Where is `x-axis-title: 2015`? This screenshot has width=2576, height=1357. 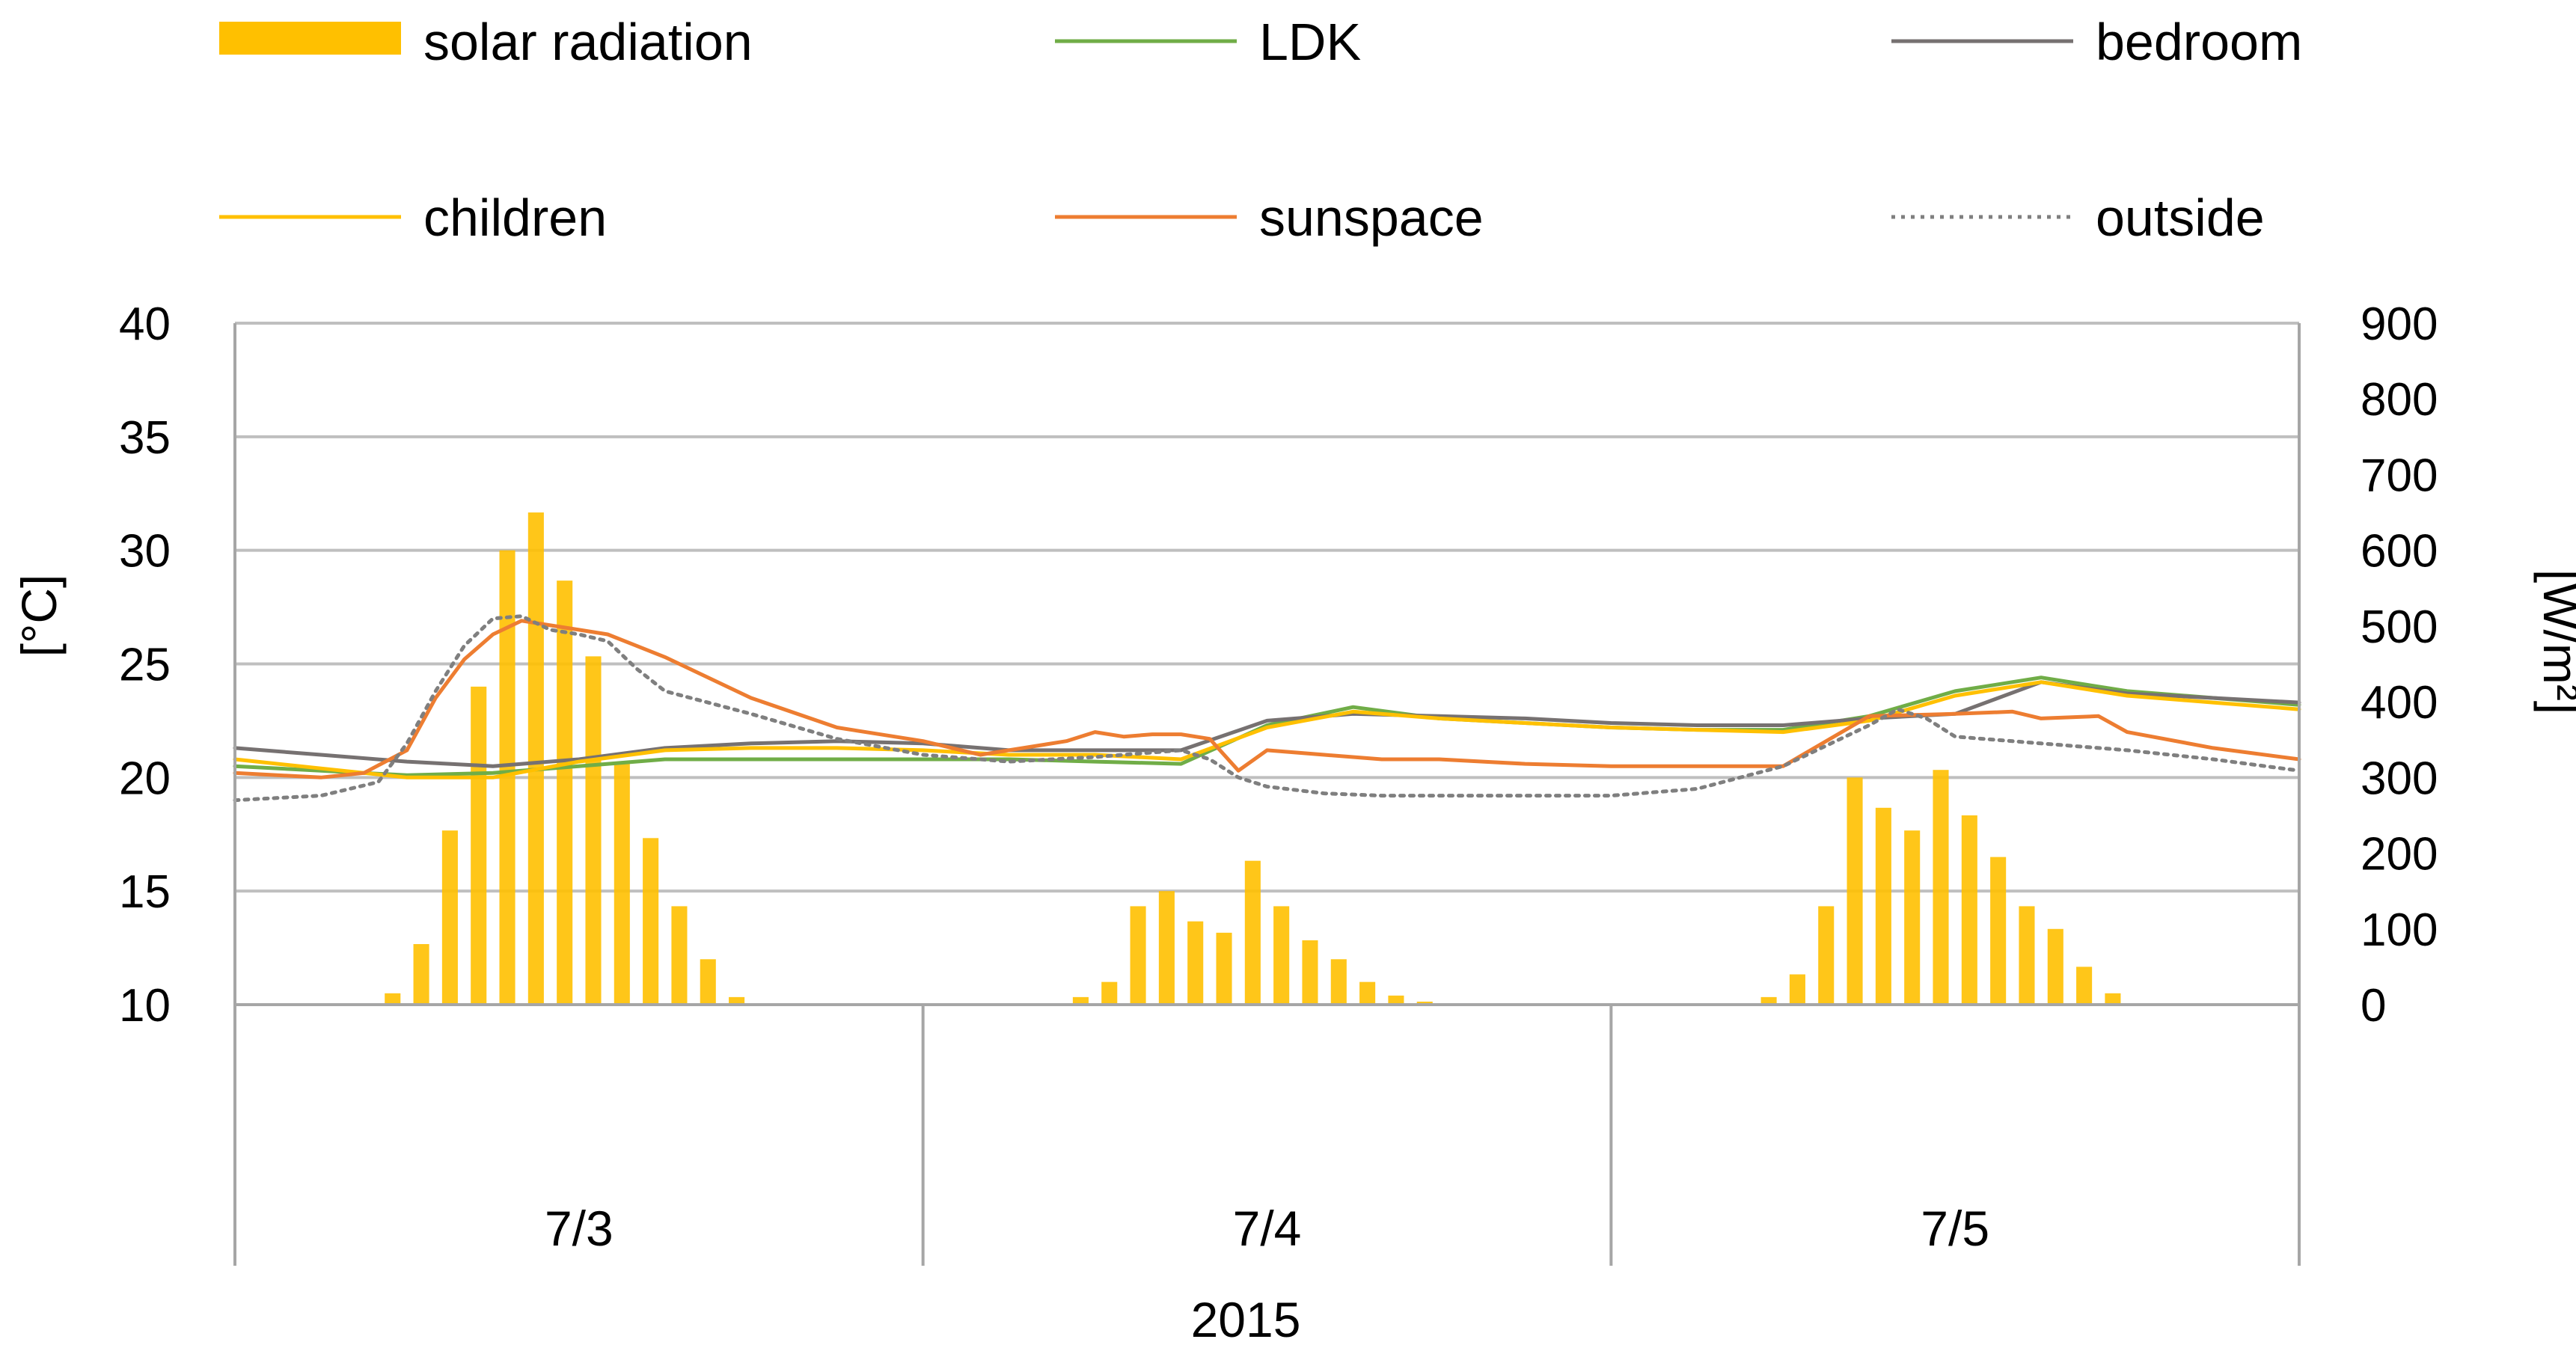 x-axis-title: 2015 is located at coordinates (1246, 1319).